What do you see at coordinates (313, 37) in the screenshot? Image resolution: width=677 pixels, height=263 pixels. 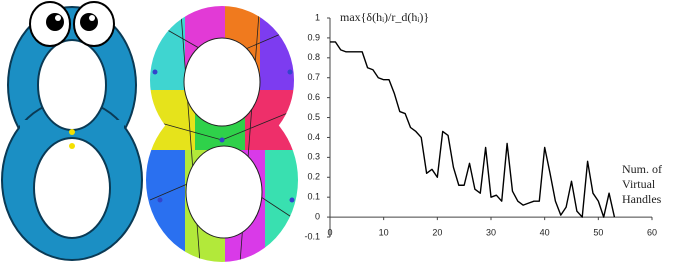 I see `y-tick-label: 0.9` at bounding box center [313, 37].